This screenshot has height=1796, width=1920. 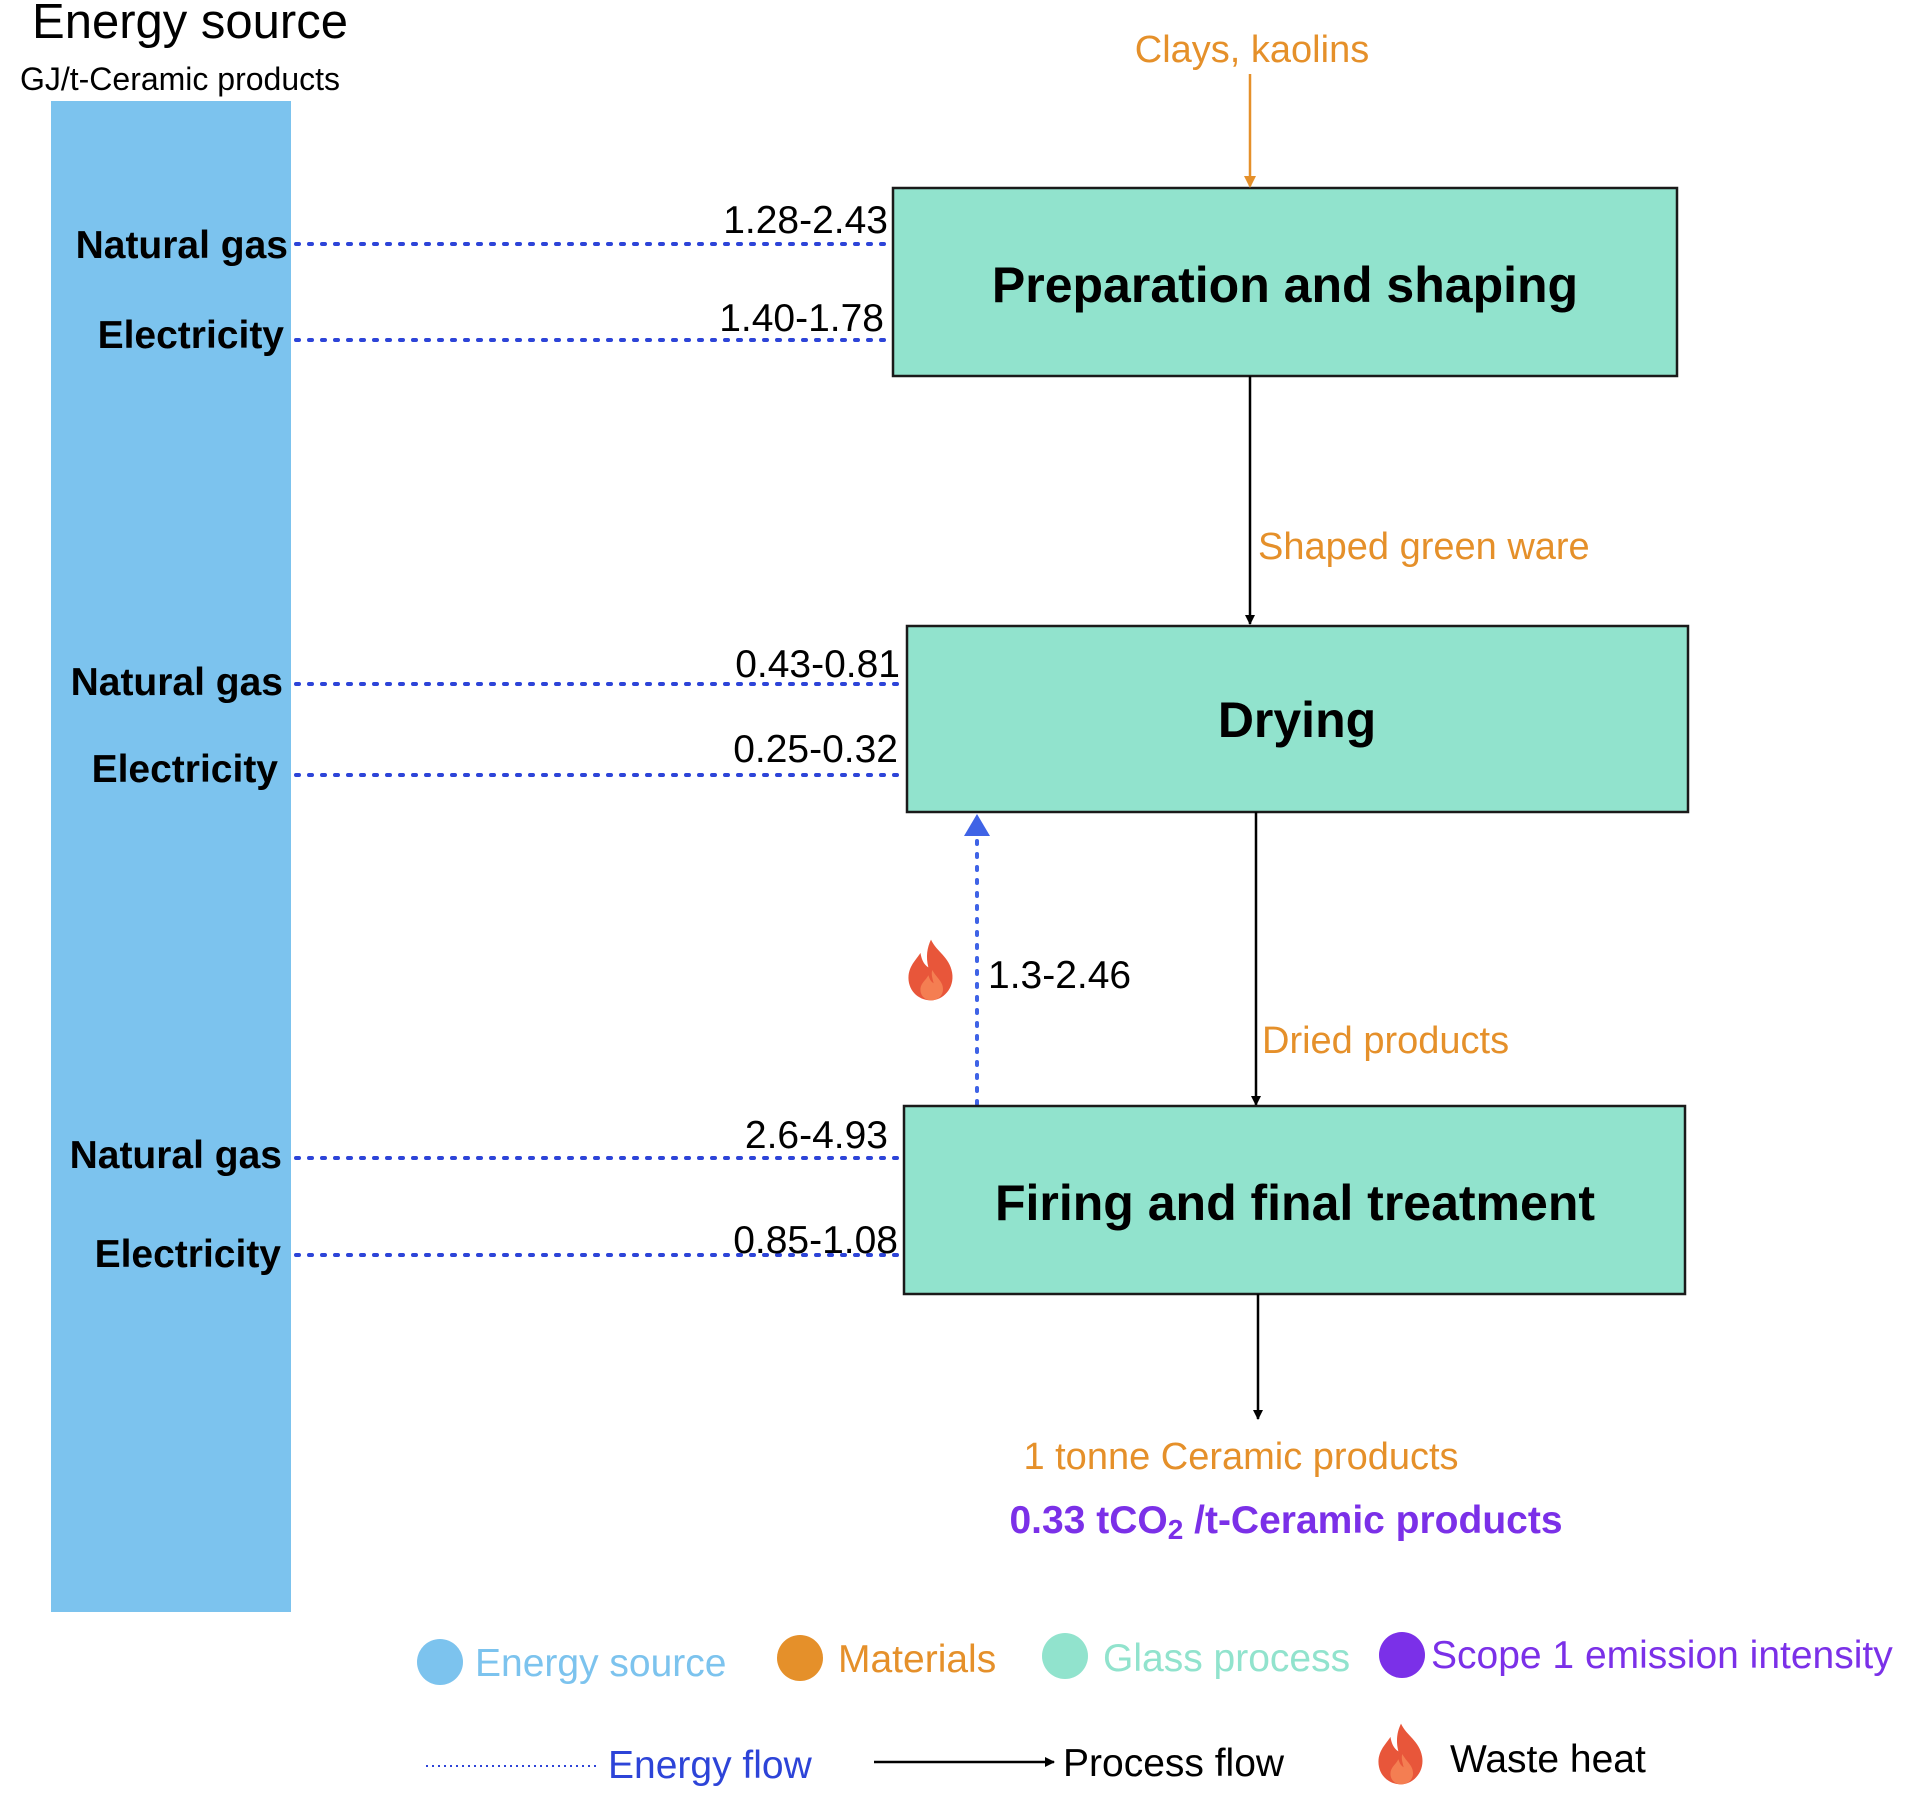 I want to click on legend-scope1-label: Scope 1 emission intensity, so click(x=1662, y=1655).